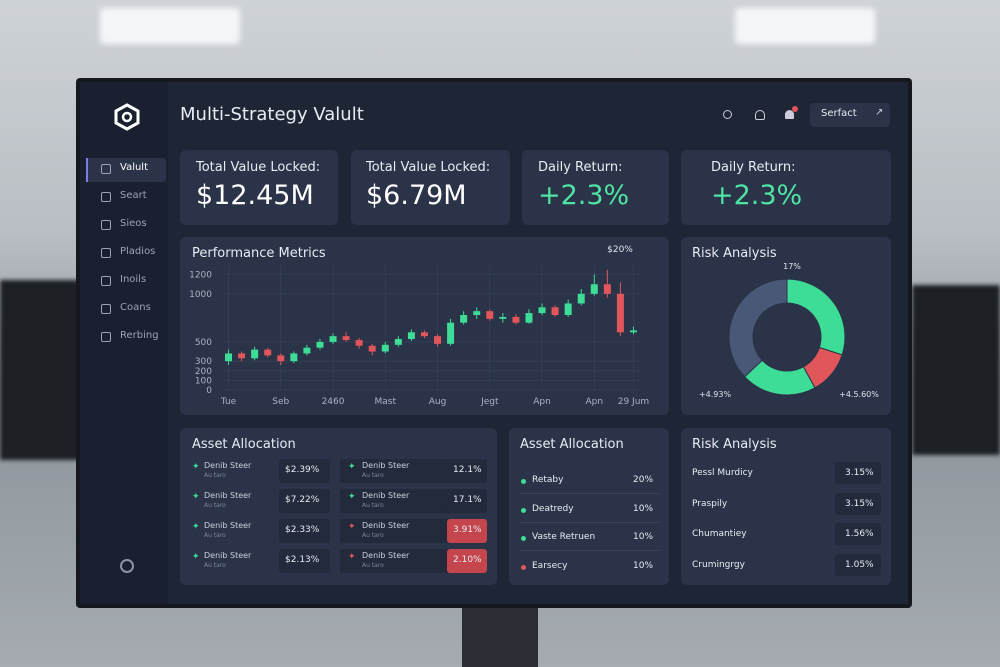 Image resolution: width=1000 pixels, height=667 pixels. Describe the element at coordinates (553, 508) in the screenshot. I see `allocation-name: Deatredy` at that location.